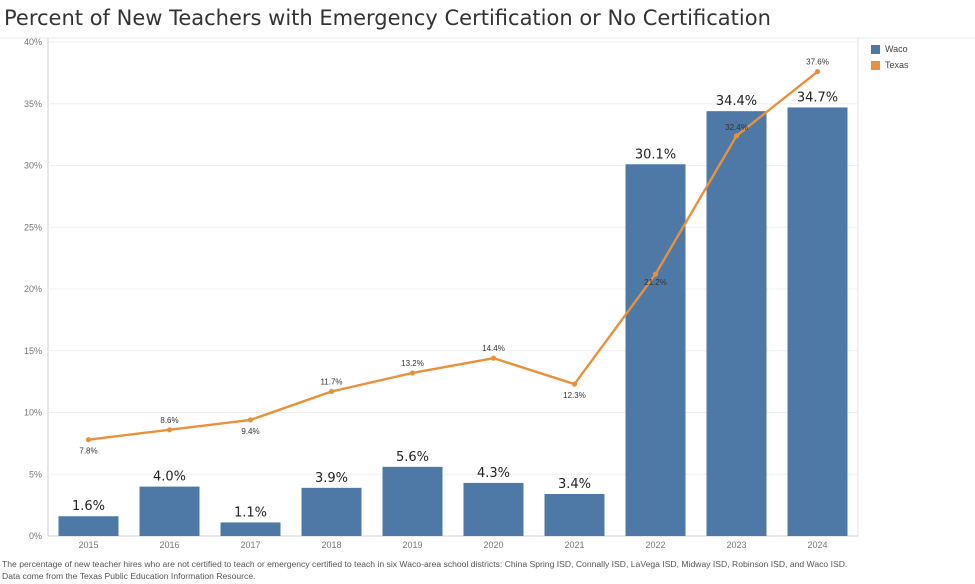 This screenshot has width=975, height=584. I want to click on point-texas-2021, so click(574, 384).